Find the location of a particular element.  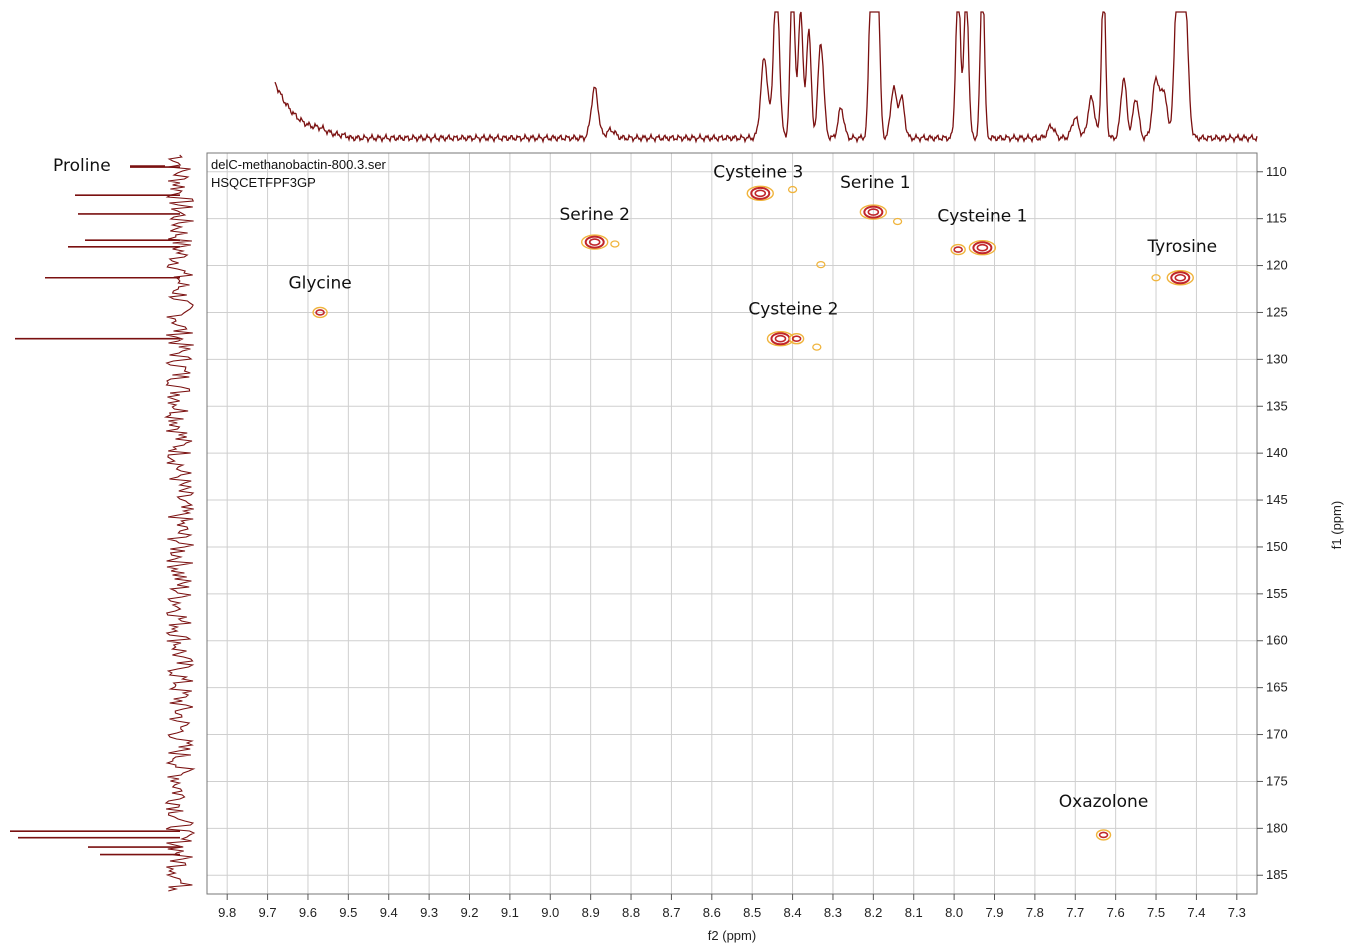

x-tick-label: 7.8 is located at coordinates (1035, 912).